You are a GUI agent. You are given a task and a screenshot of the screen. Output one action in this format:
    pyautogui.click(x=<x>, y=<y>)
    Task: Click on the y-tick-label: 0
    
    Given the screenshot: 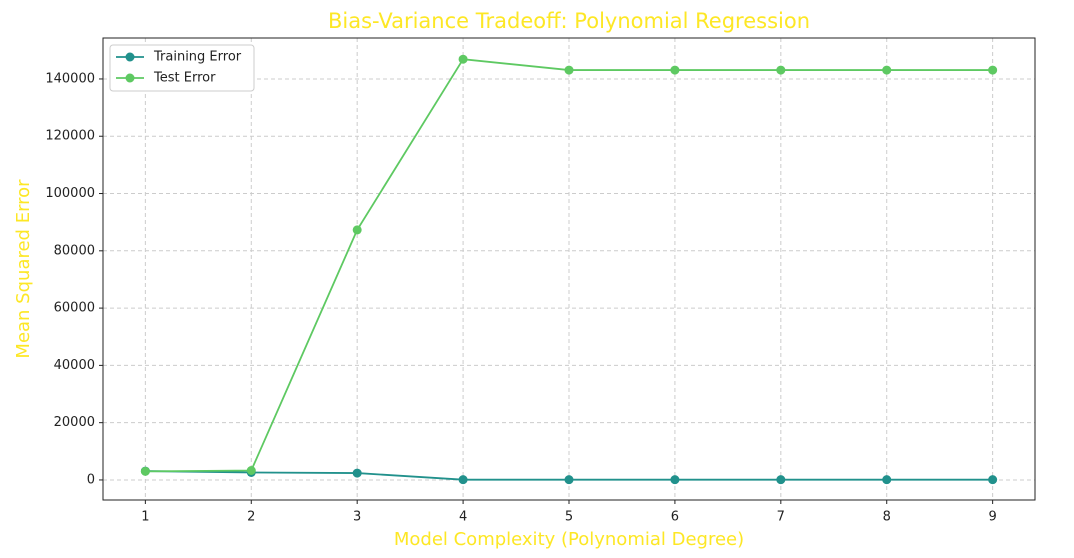 What is the action you would take?
    pyautogui.click(x=91, y=479)
    